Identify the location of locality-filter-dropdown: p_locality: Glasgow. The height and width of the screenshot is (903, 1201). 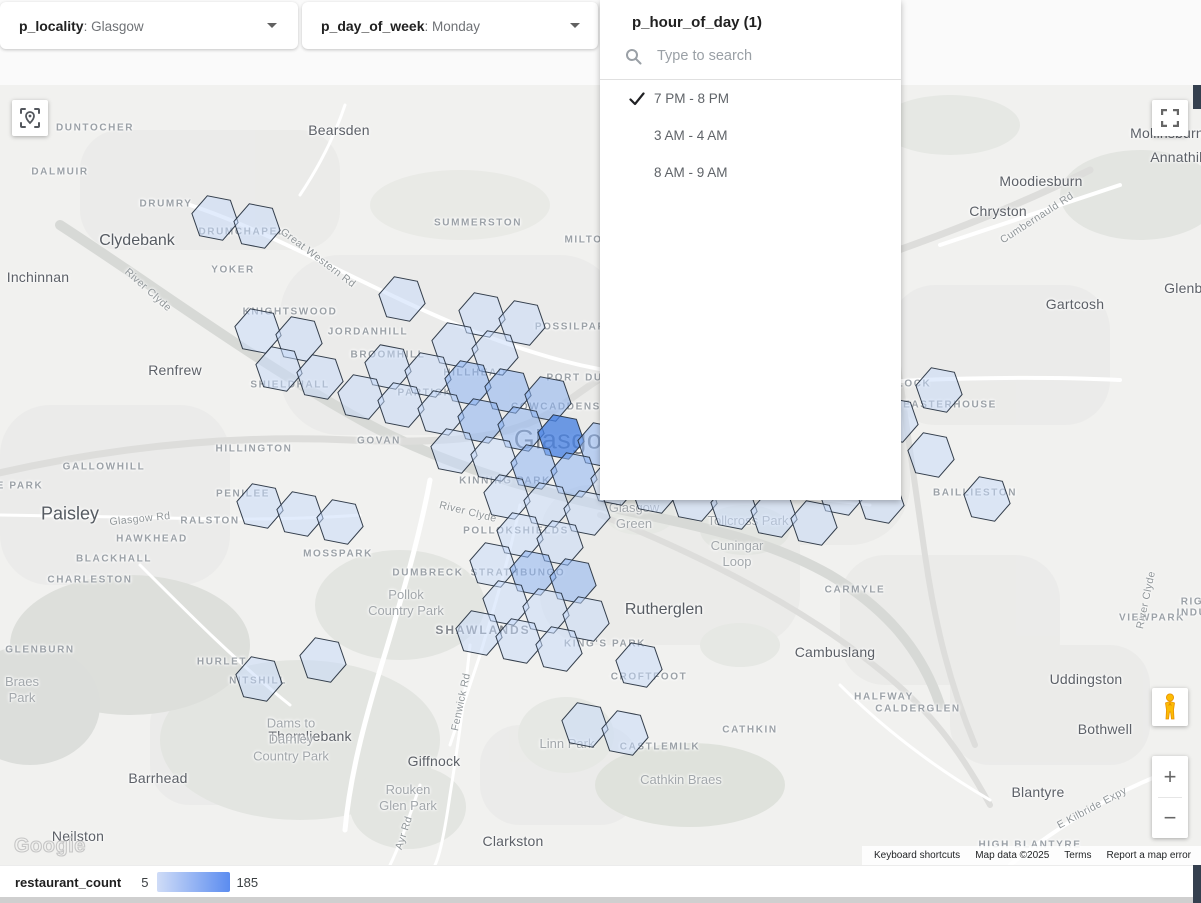
(149, 25).